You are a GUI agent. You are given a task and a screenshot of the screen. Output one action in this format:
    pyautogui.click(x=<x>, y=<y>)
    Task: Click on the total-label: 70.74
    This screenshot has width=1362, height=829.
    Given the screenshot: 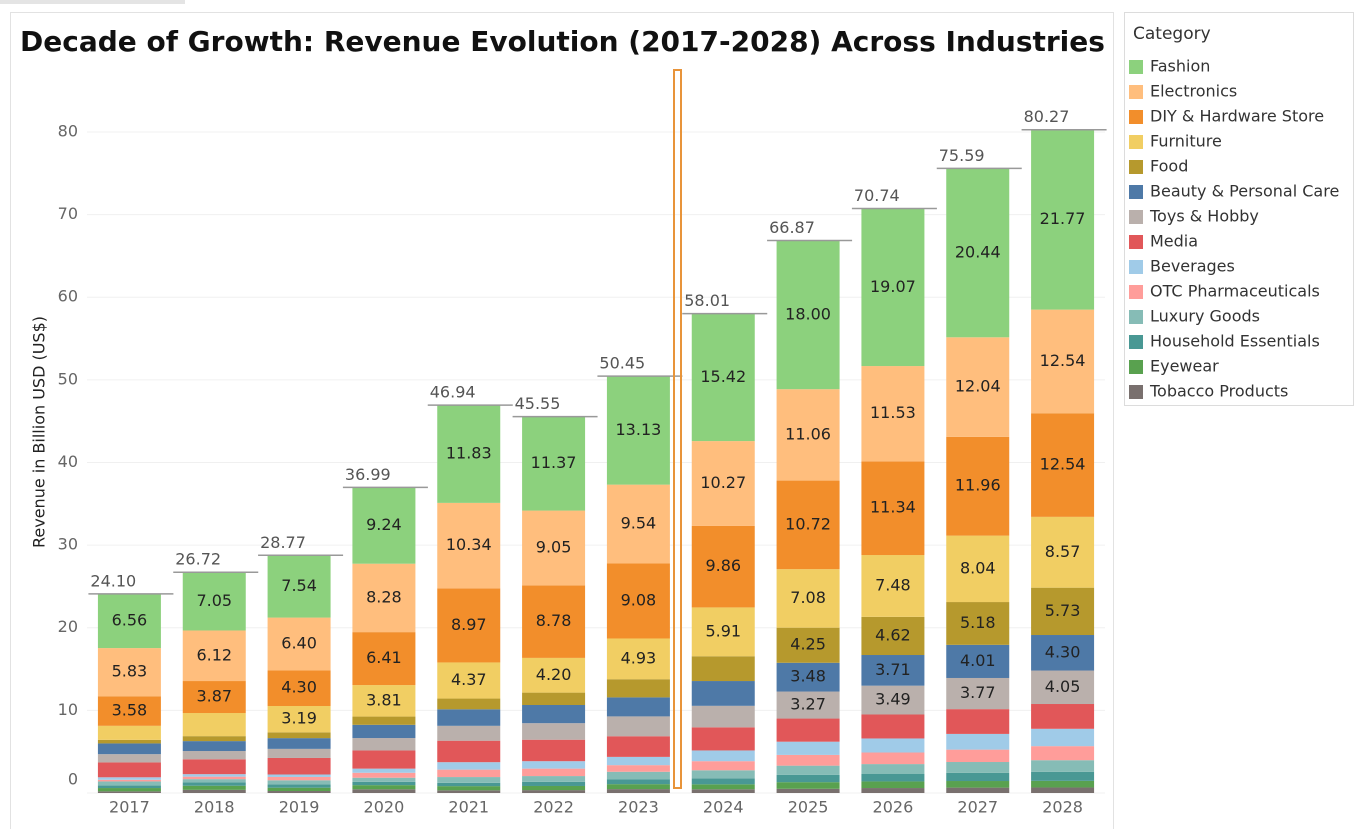 What is the action you would take?
    pyautogui.click(x=877, y=195)
    